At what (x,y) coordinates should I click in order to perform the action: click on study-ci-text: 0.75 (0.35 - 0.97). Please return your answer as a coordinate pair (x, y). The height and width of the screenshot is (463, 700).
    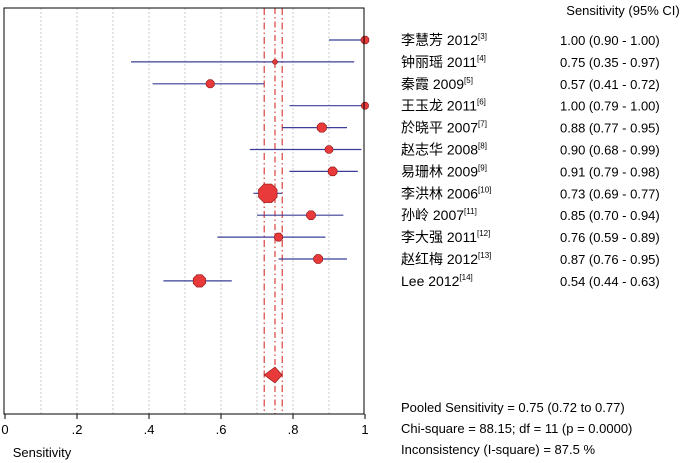
    Looking at the image, I should click on (610, 62).